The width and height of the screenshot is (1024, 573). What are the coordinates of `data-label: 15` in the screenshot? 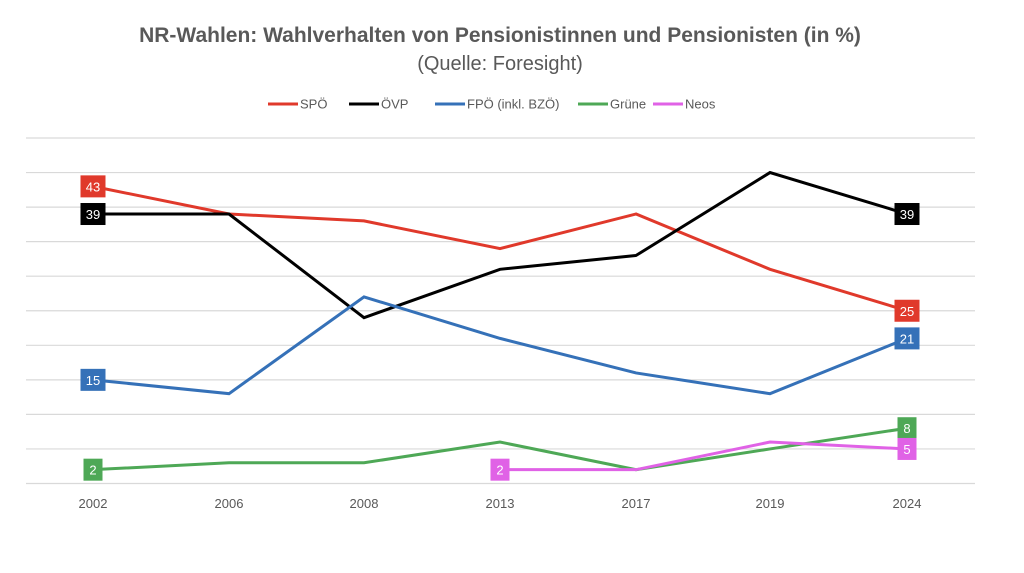 It's located at (93, 379).